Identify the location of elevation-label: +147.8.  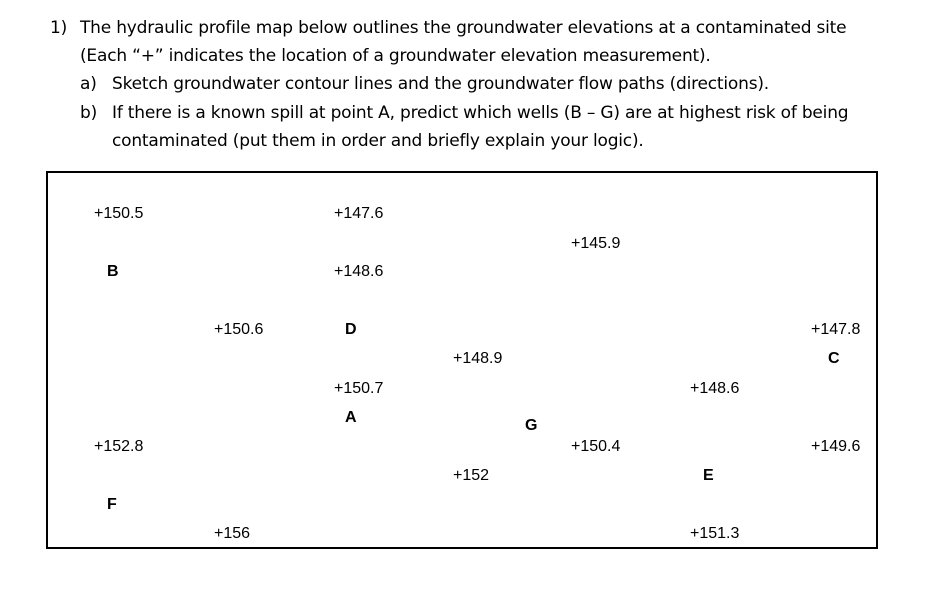
(836, 329).